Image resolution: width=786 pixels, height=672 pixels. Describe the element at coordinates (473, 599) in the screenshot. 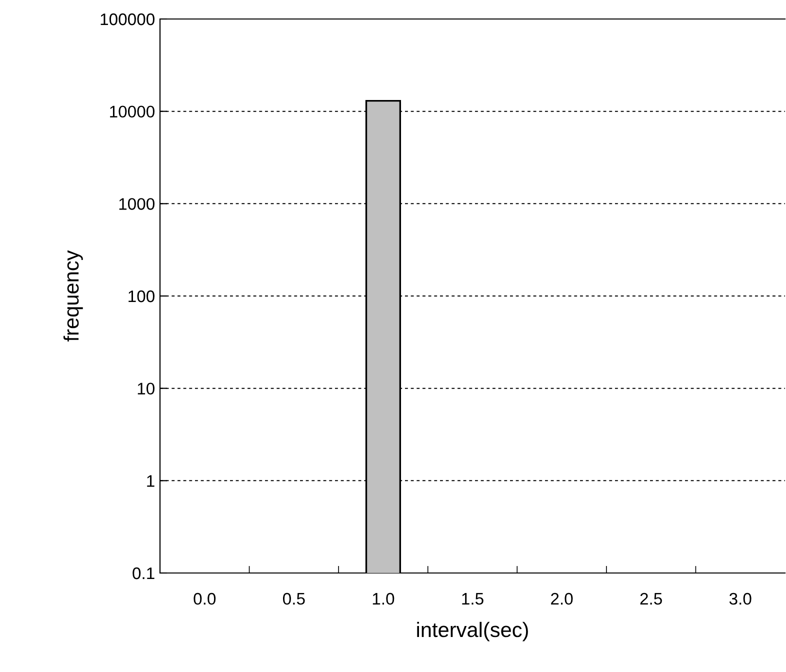

I see `x-tick-label: 1.5` at that location.